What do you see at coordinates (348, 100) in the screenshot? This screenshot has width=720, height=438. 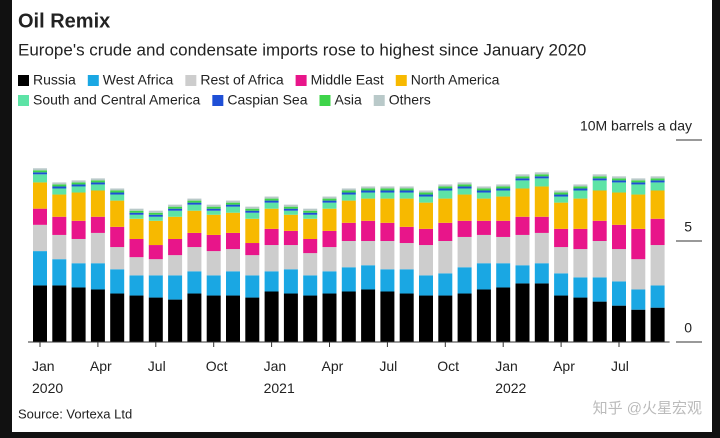 I see `legend-label: Asia` at bounding box center [348, 100].